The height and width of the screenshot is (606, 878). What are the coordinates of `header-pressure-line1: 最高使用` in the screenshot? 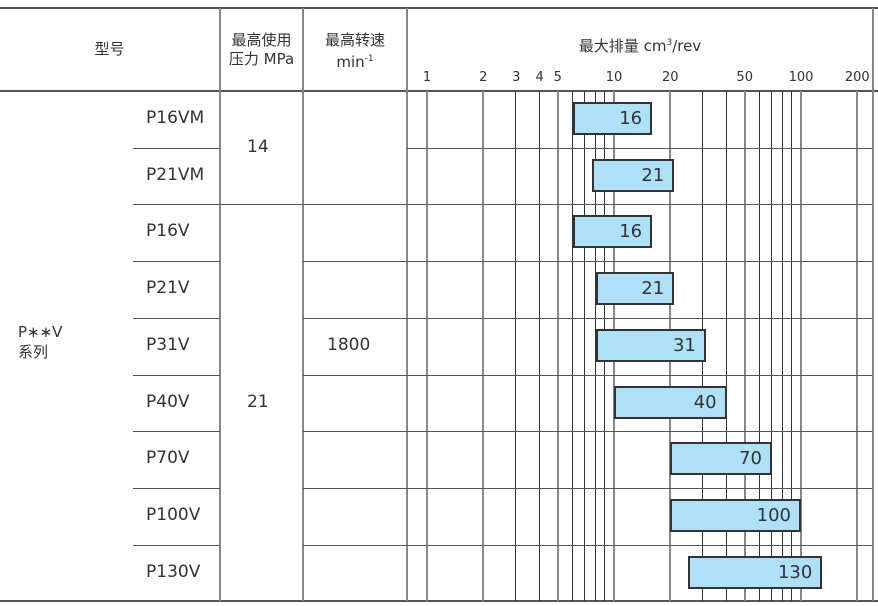 It's located at (261, 40).